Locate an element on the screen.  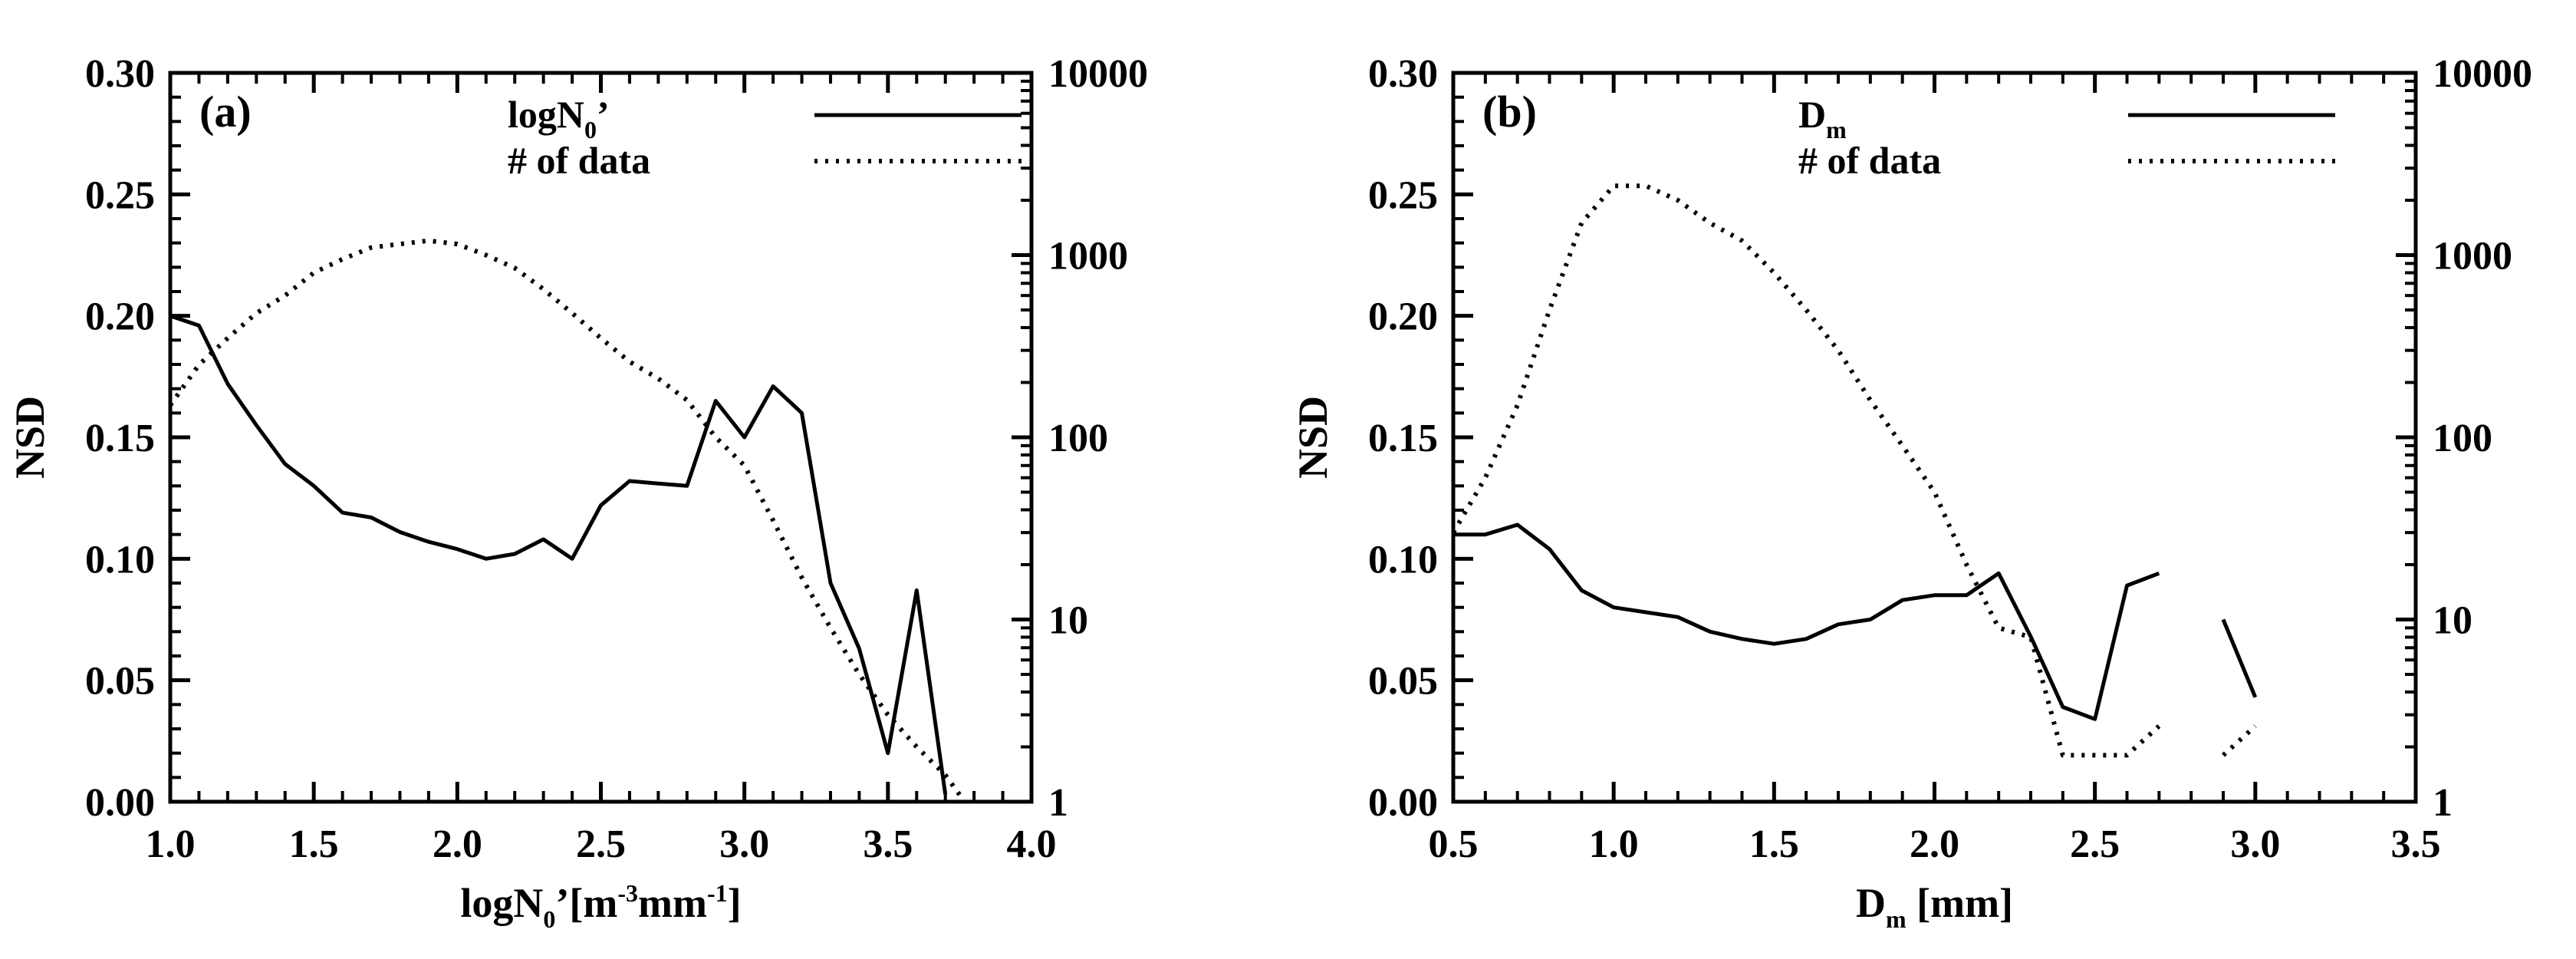
x-axis-label: Dm [mm] is located at coordinates (1934, 906).